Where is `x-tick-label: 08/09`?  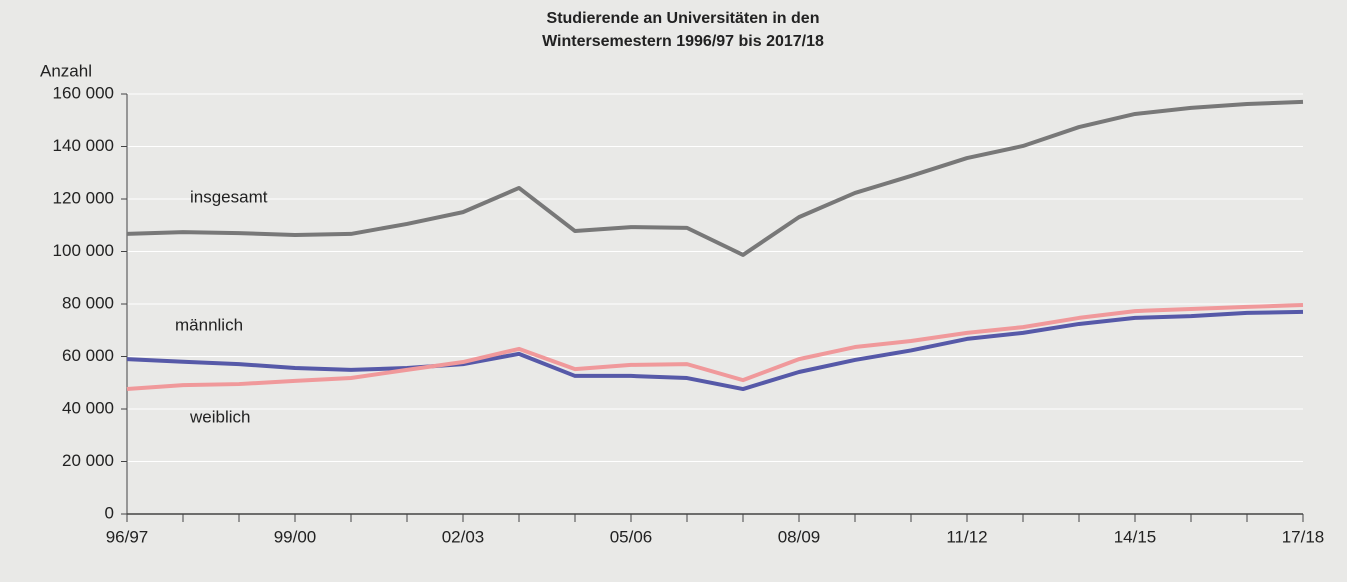 x-tick-label: 08/09 is located at coordinates (799, 536).